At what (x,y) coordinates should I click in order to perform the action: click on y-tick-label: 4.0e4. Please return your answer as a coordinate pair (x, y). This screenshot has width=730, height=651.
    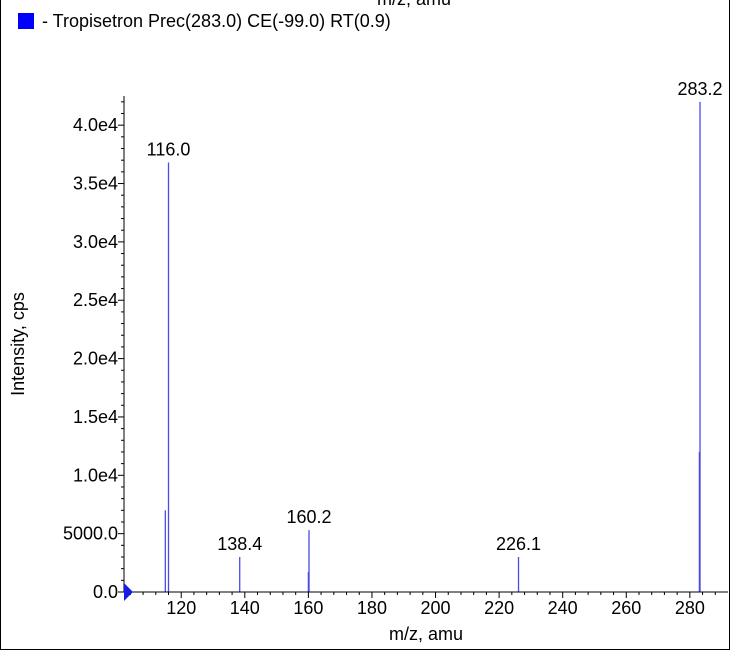
    Looking at the image, I should click on (95, 125).